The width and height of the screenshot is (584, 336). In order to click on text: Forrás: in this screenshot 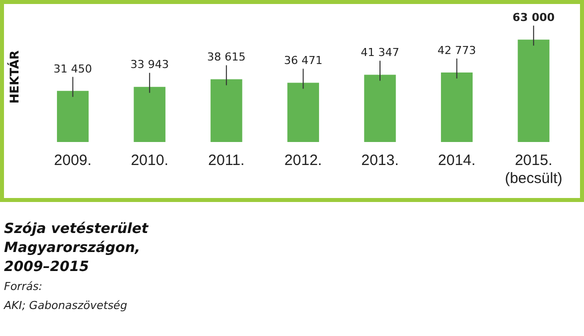, I will do `click(24, 287)`.